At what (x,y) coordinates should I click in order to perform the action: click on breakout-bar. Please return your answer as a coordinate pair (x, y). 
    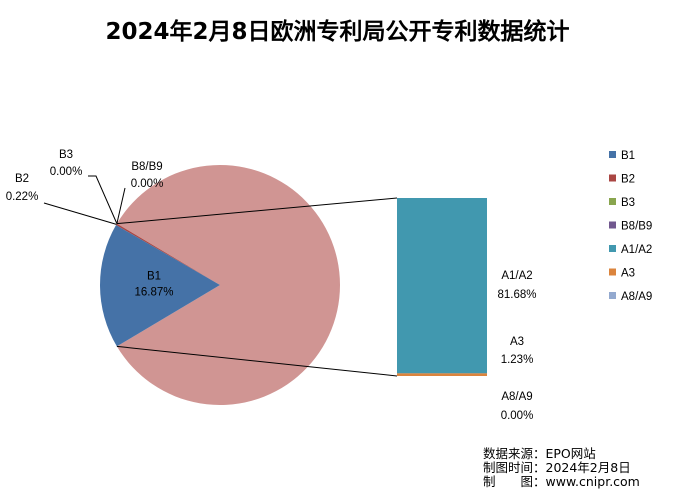
    Looking at the image, I should click on (442, 287).